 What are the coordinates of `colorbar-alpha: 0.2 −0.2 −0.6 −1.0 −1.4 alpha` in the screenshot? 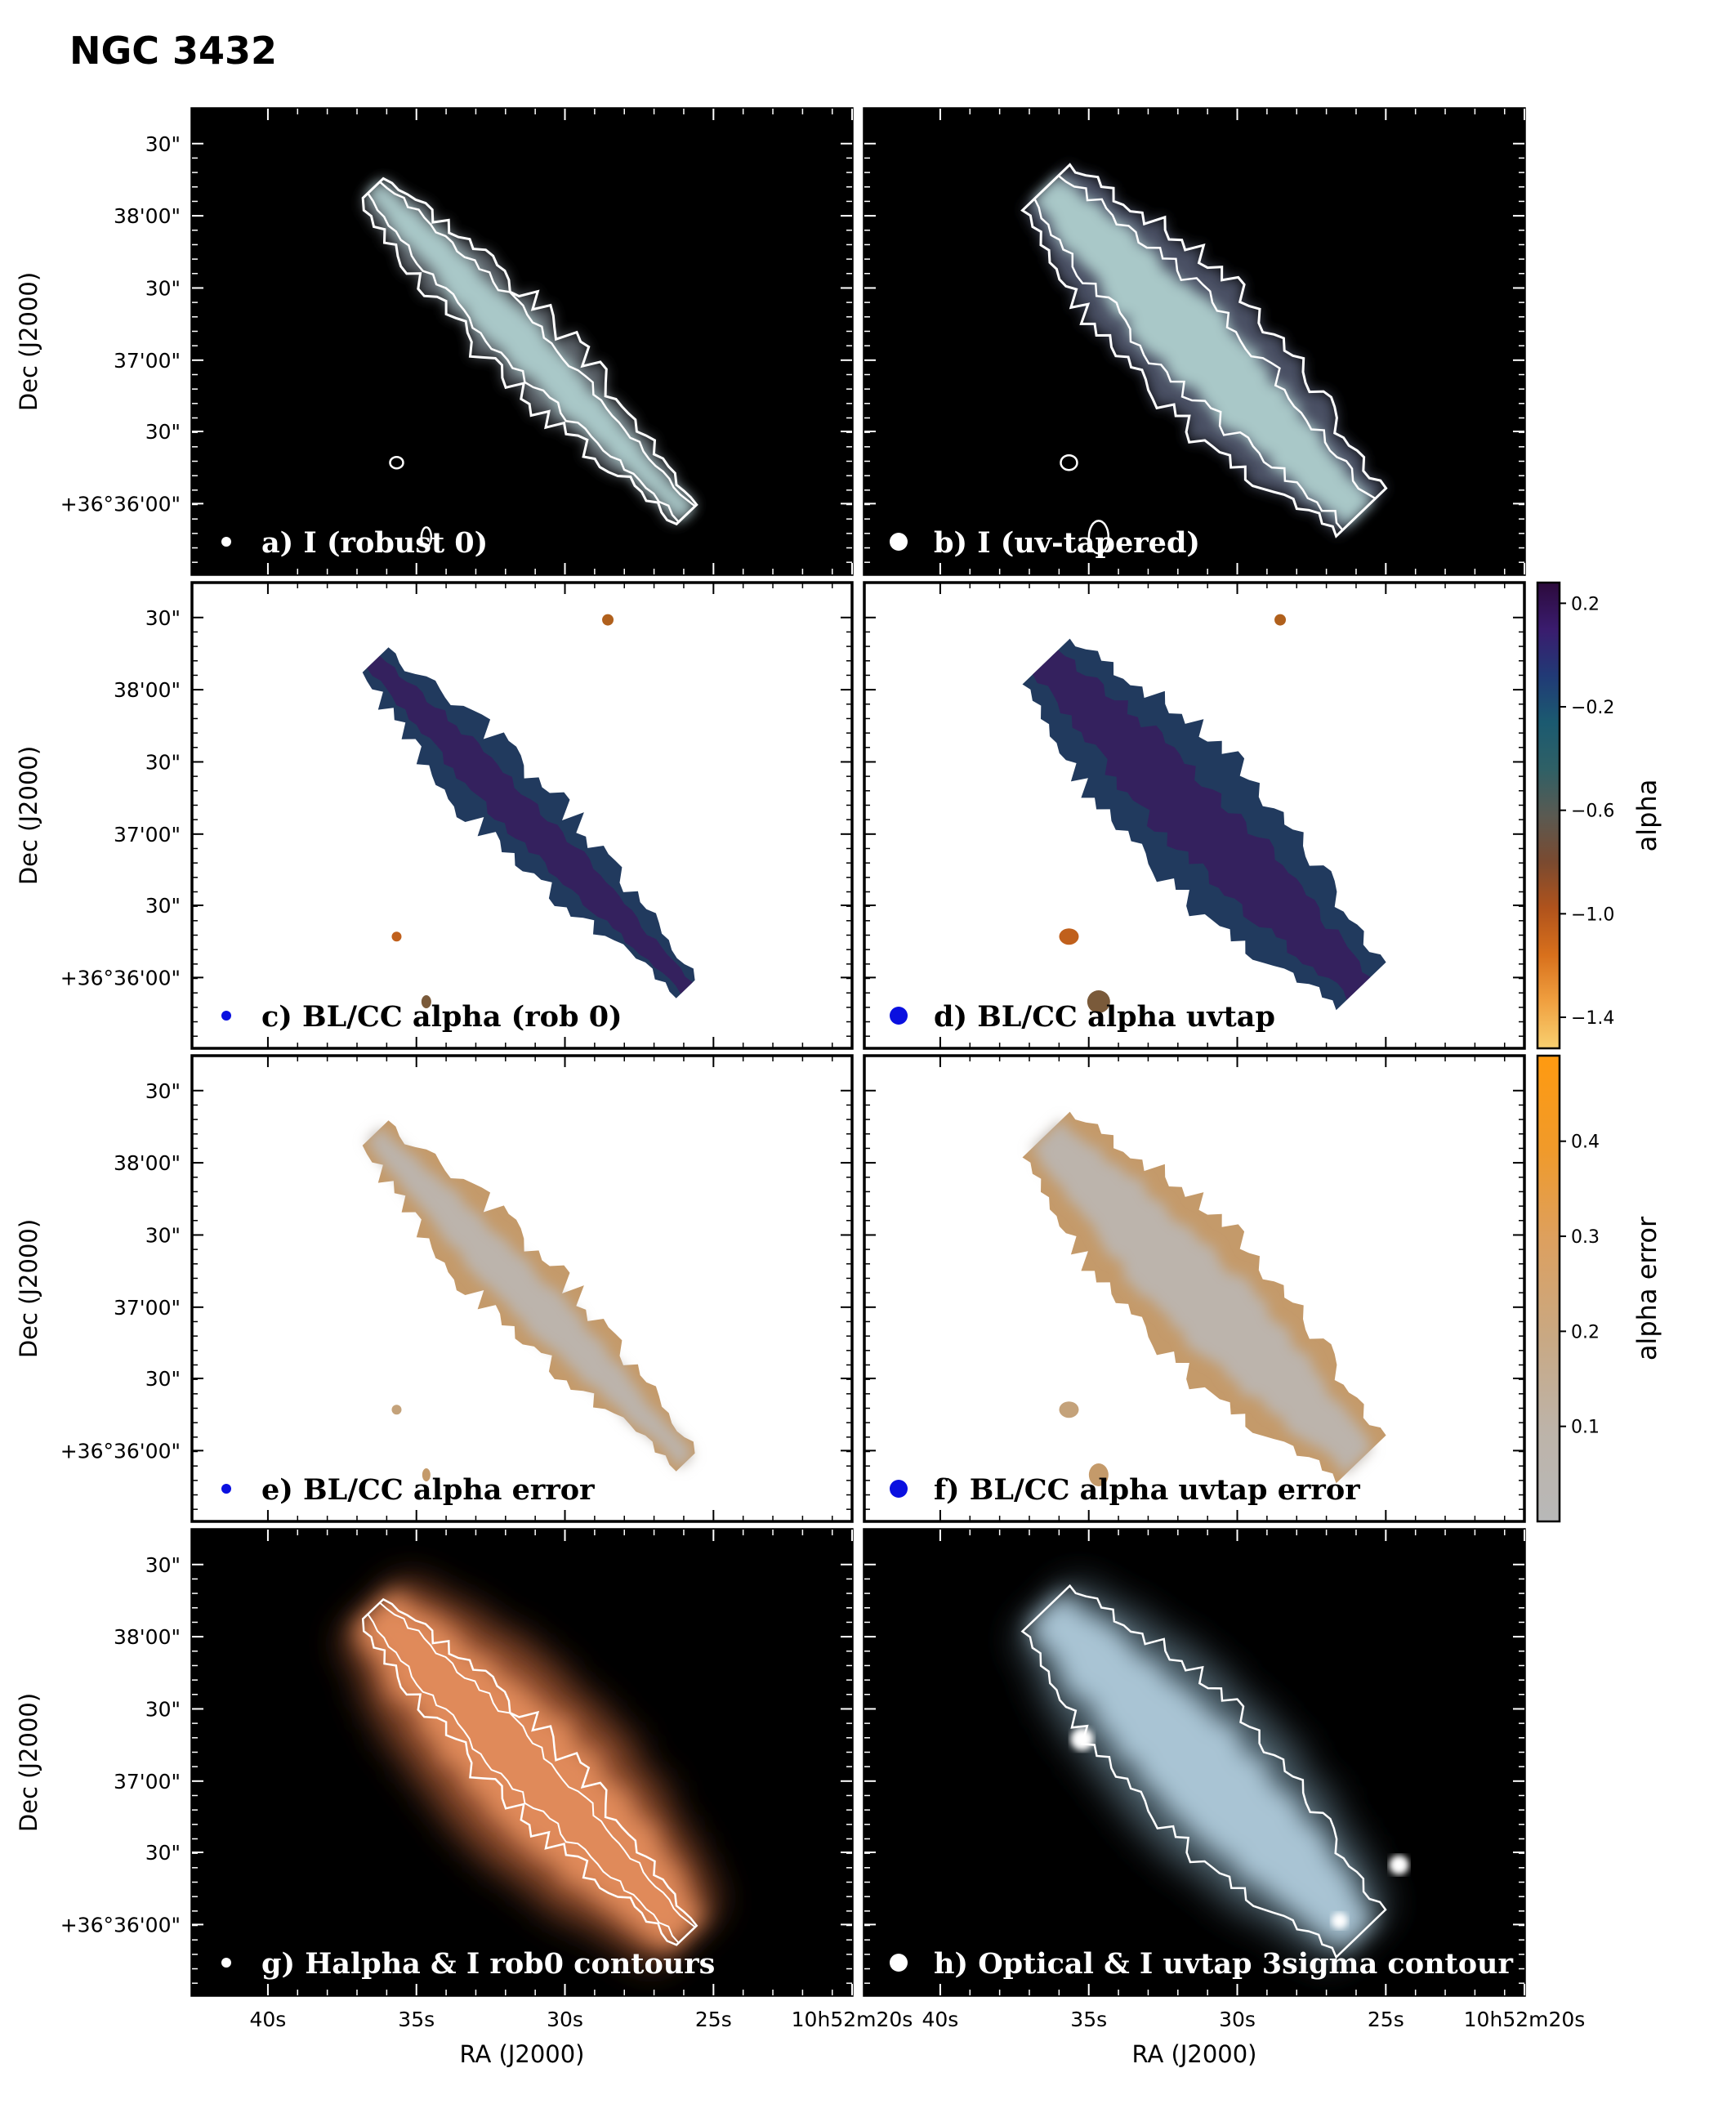 It's located at (1599, 815).